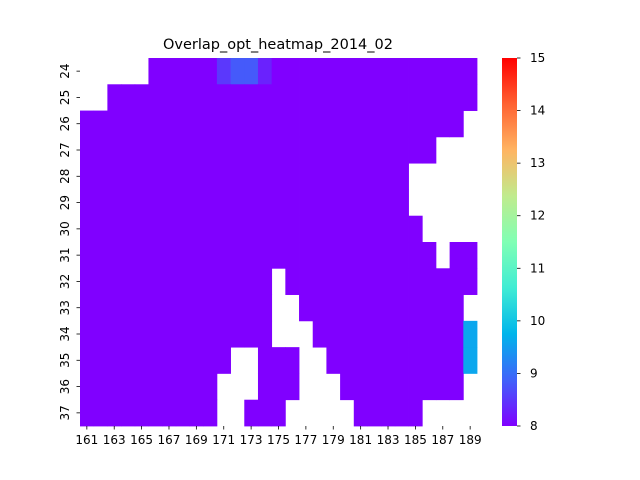 The width and height of the screenshot is (640, 480). I want to click on y-tick-label: 26, so click(65, 123).